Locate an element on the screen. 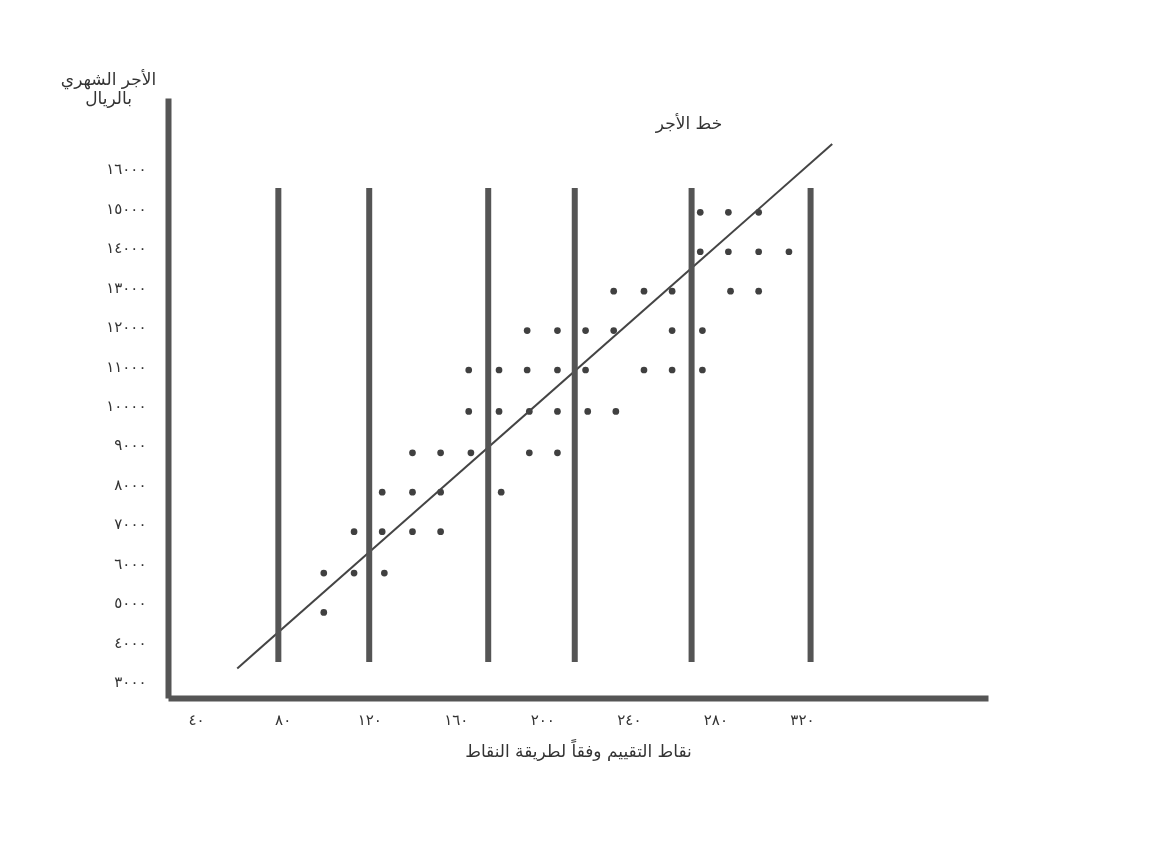 This screenshot has height=864, width=1153. y-tick-label: ٧٠٠٠ is located at coordinates (130, 524).